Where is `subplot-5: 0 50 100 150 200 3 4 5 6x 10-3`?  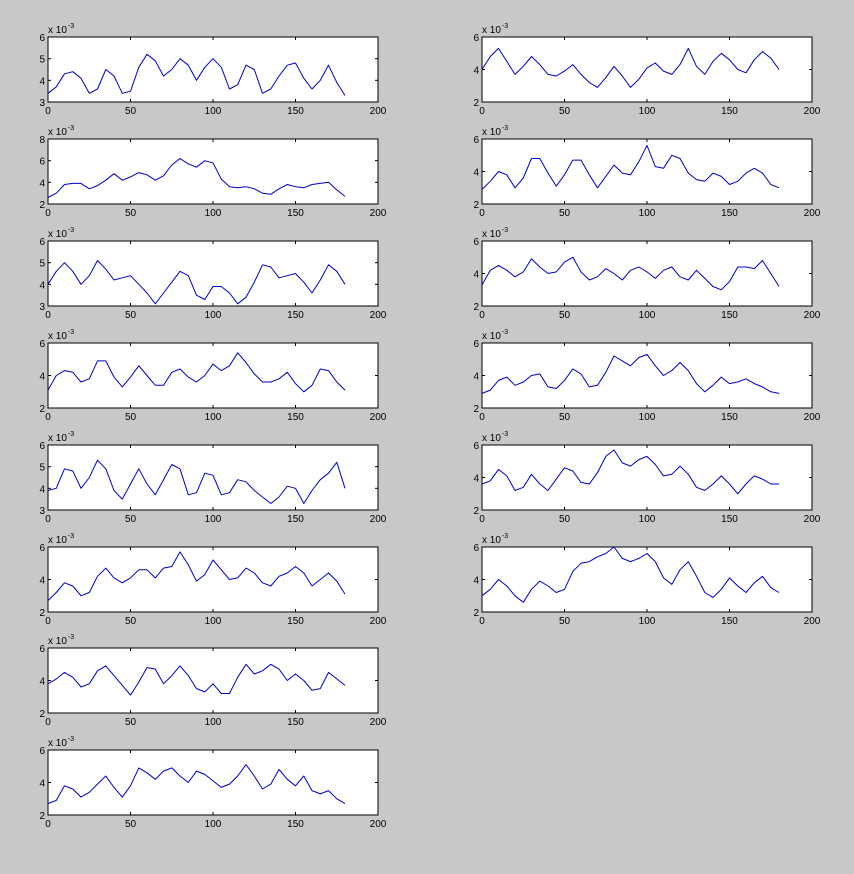 subplot-5: 0 50 100 150 200 3 4 5 6x 10-3 is located at coordinates (212, 478).